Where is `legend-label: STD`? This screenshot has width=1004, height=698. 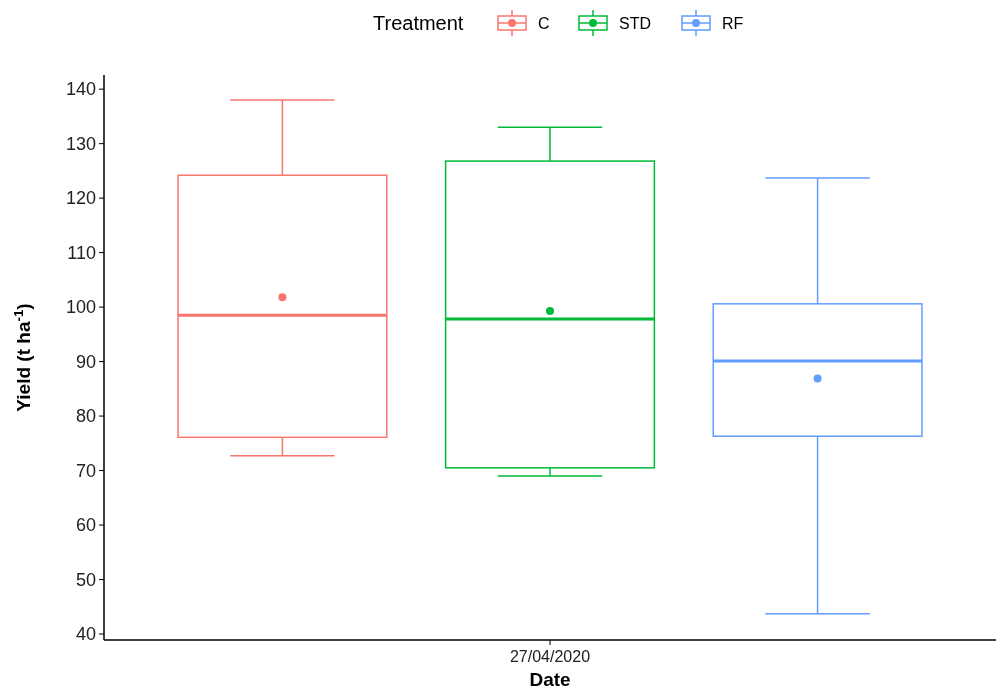 legend-label: STD is located at coordinates (635, 23).